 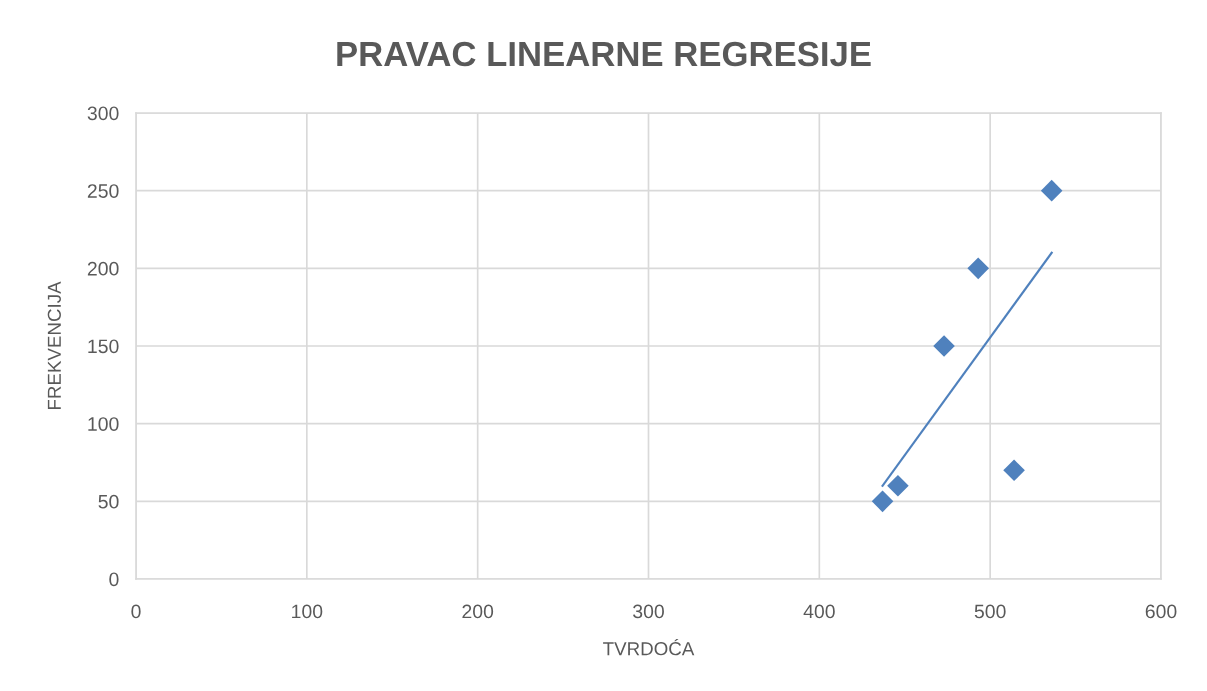 What do you see at coordinates (103, 113) in the screenshot?
I see `y-tick-label: 300` at bounding box center [103, 113].